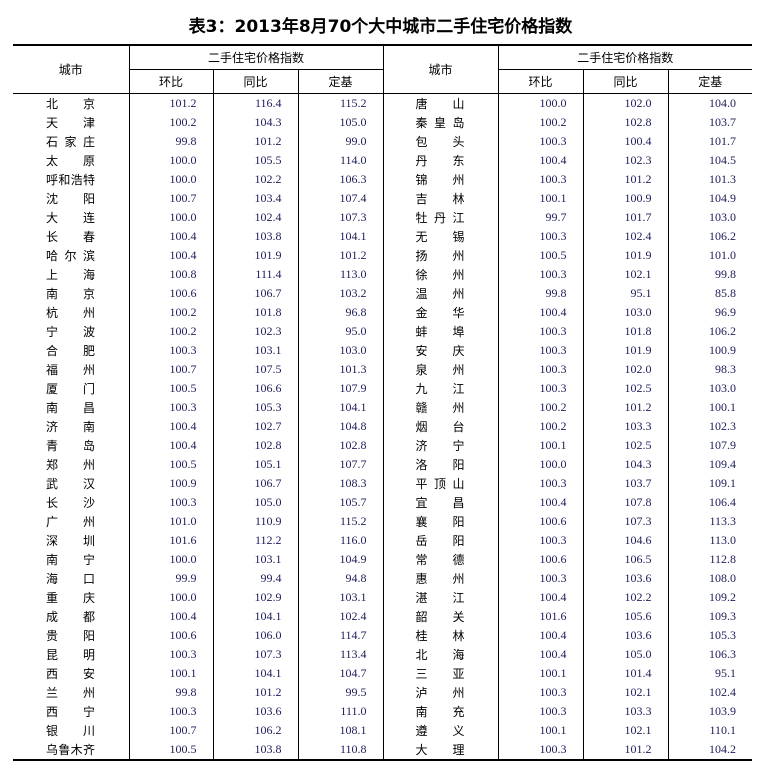 This screenshot has width=761, height=773. Describe the element at coordinates (383, 616) in the screenshot. I see `table-row: 成都 100.4 104.1 102.4 韶关 101.6 105.6 109.3` at that location.